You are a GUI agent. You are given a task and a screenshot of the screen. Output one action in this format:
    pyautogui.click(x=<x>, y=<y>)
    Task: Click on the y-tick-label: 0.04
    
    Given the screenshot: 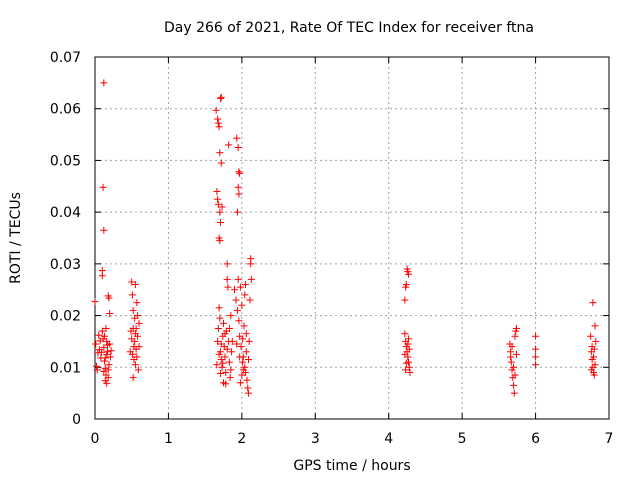 What is the action you would take?
    pyautogui.click(x=65, y=213)
    